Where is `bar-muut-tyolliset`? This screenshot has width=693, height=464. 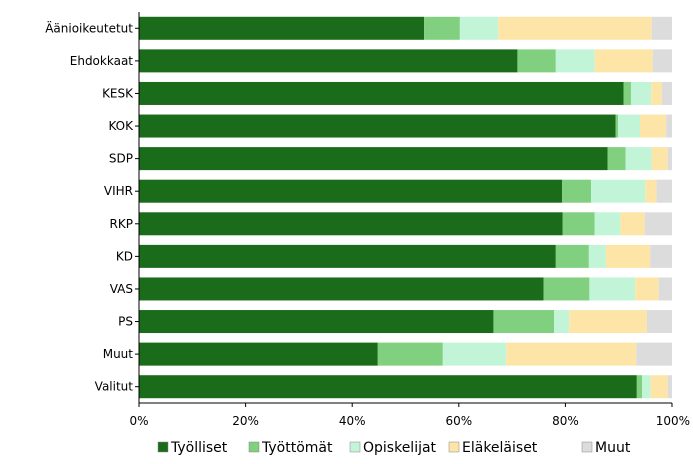
bar-muut-tyolliset is located at coordinates (258, 354).